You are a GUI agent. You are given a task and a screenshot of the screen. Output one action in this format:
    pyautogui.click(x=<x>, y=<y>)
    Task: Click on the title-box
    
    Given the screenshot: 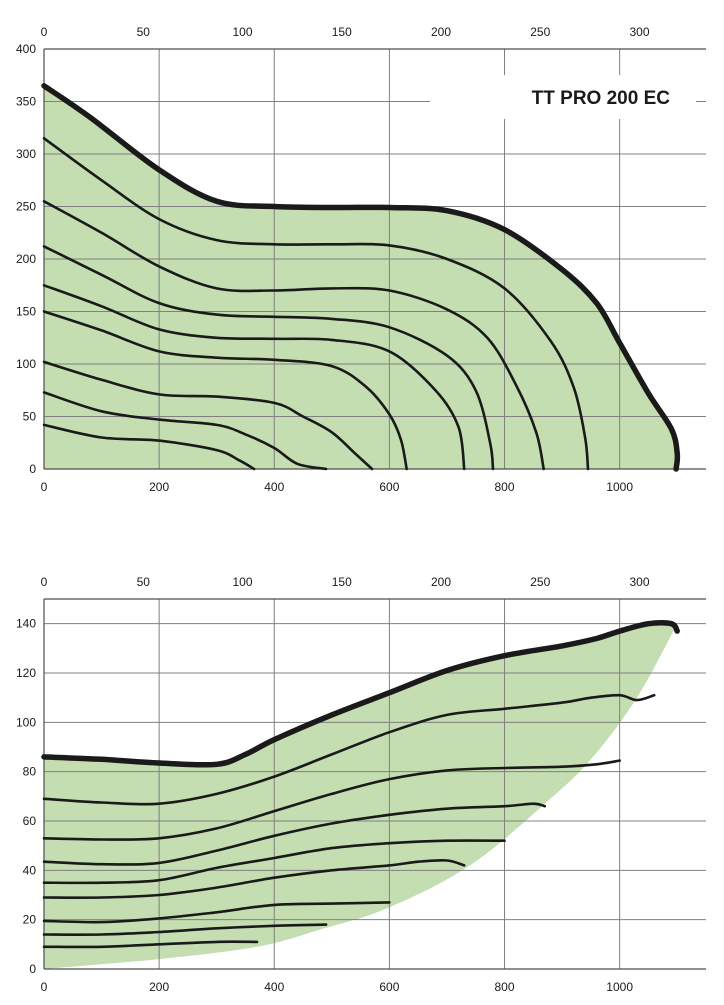 What is the action you would take?
    pyautogui.click(x=563, y=97)
    